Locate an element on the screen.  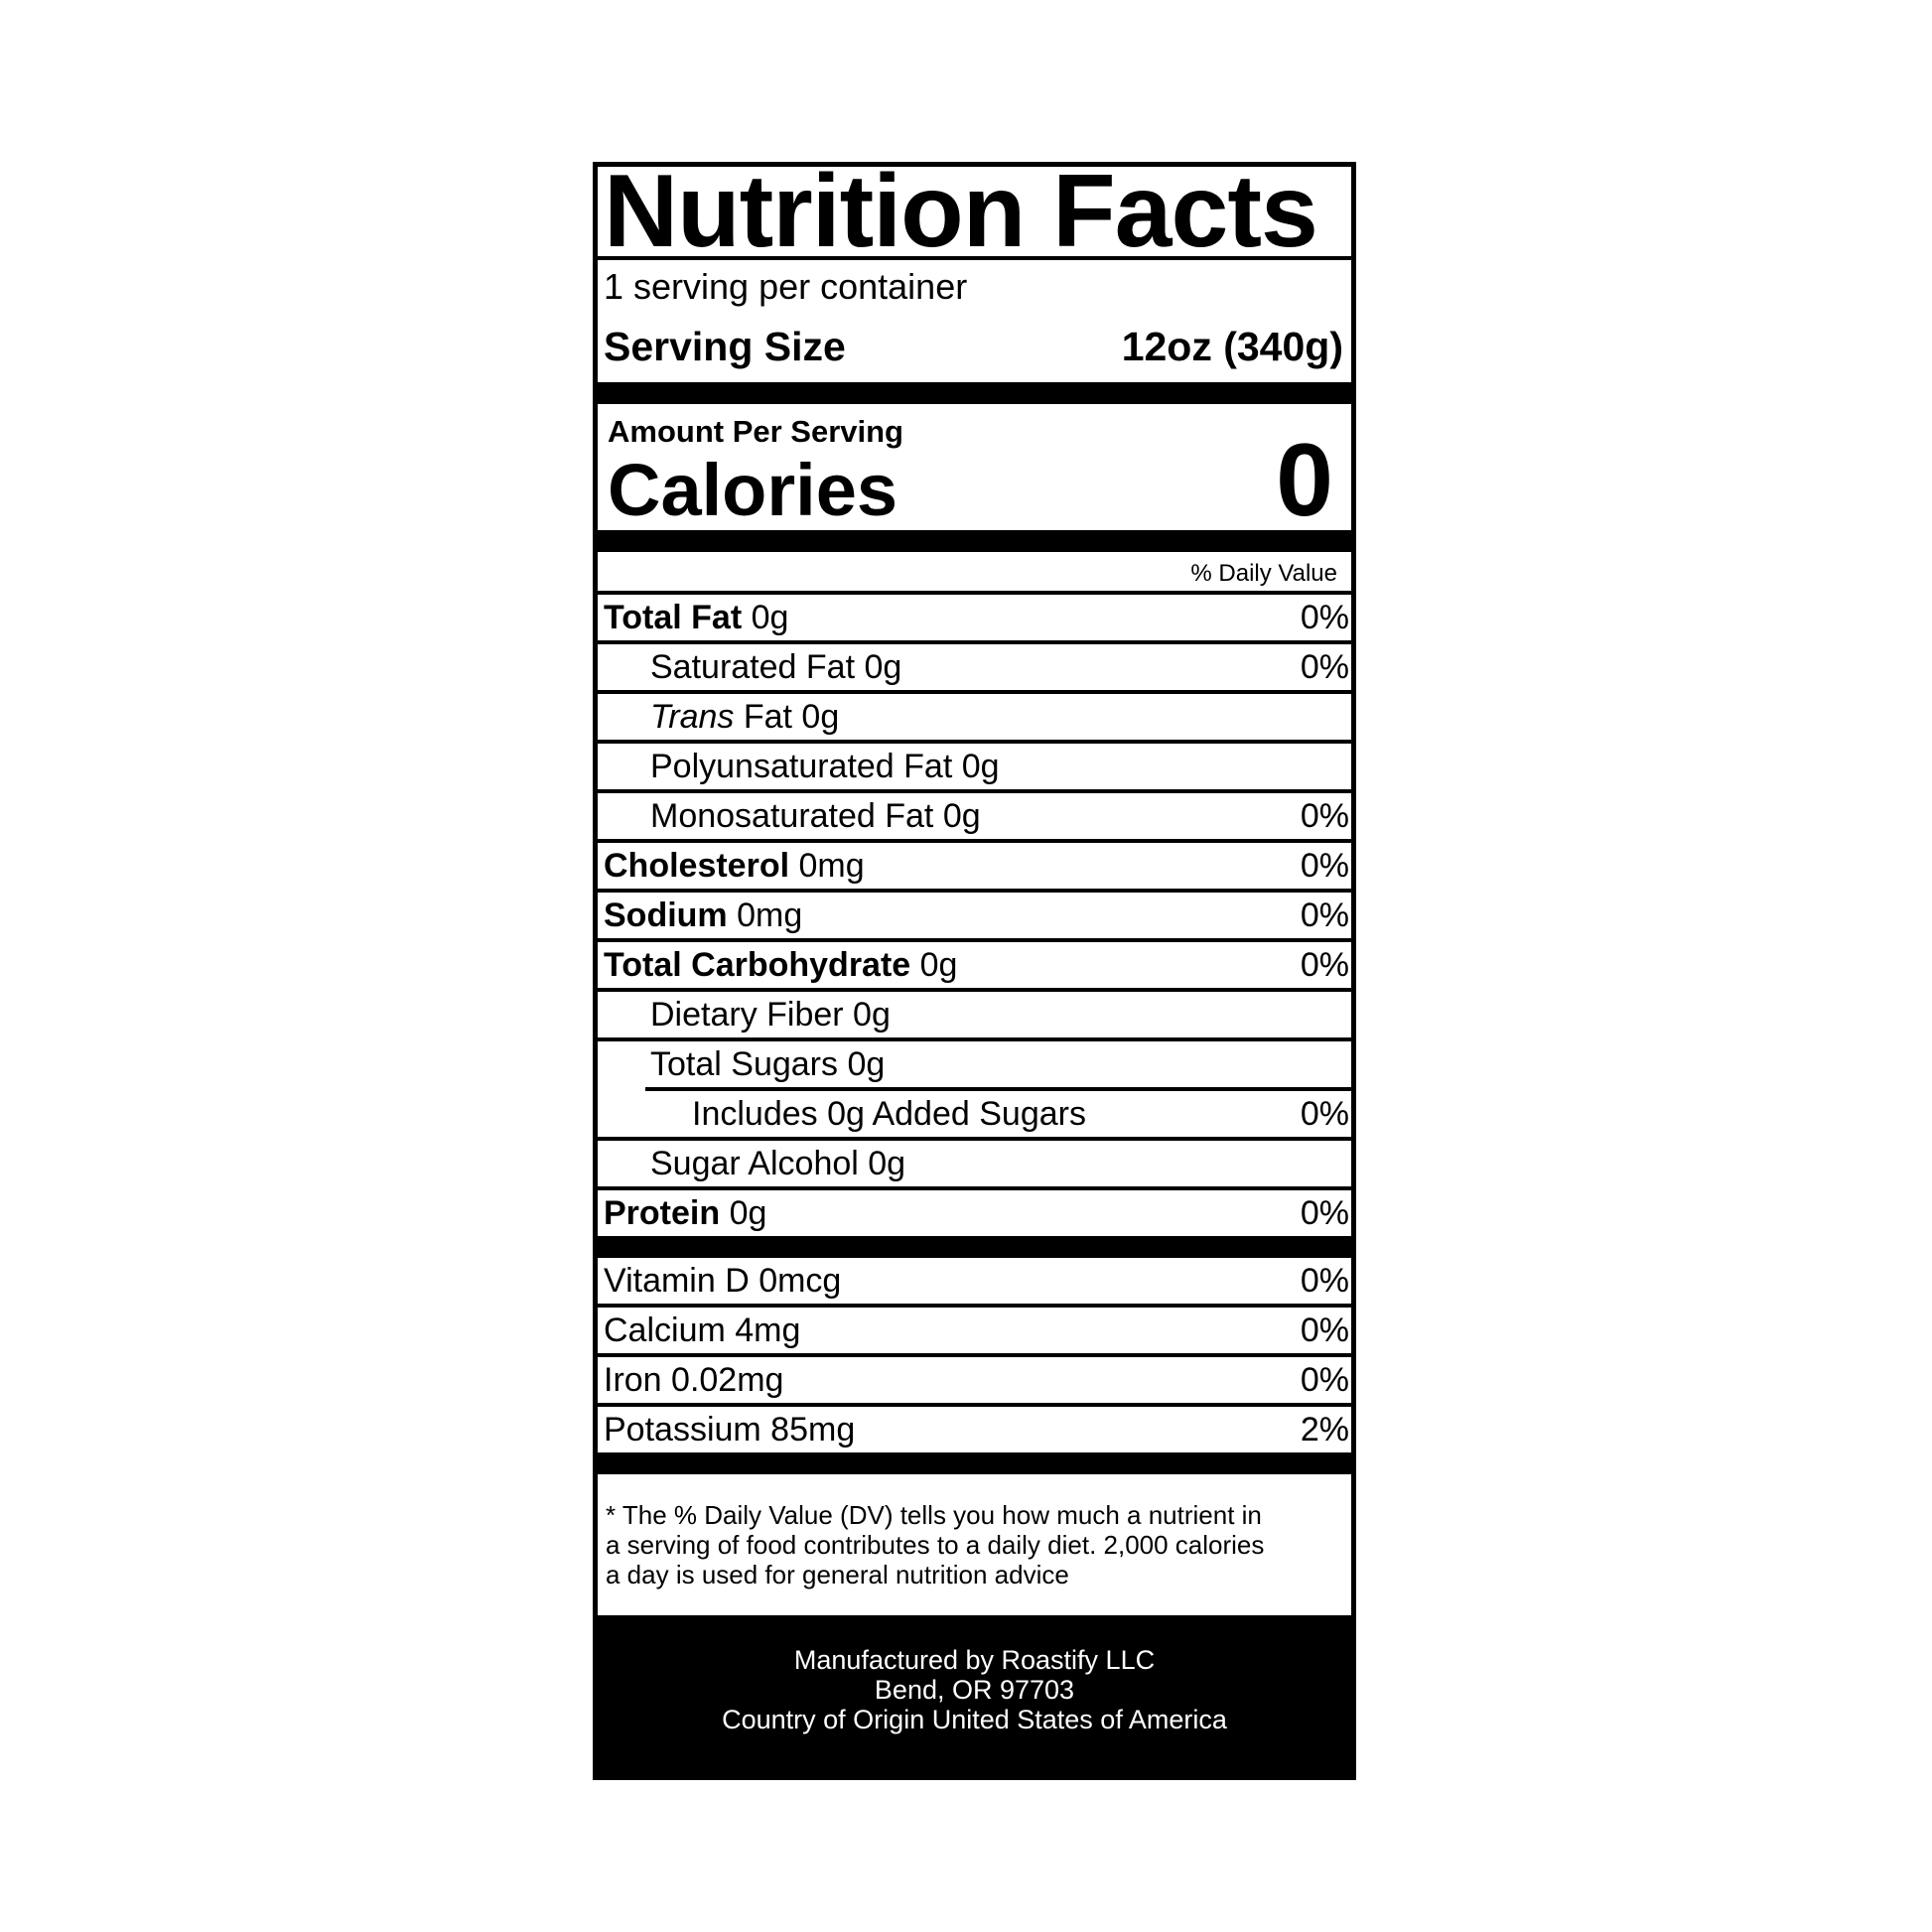
serving-size-label: Serving Size is located at coordinates (725, 346).